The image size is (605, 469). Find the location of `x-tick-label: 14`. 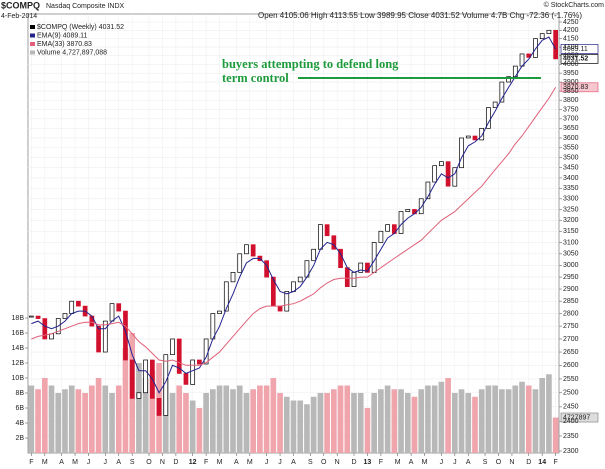

x-tick-label: 14 is located at coordinates (542, 462).